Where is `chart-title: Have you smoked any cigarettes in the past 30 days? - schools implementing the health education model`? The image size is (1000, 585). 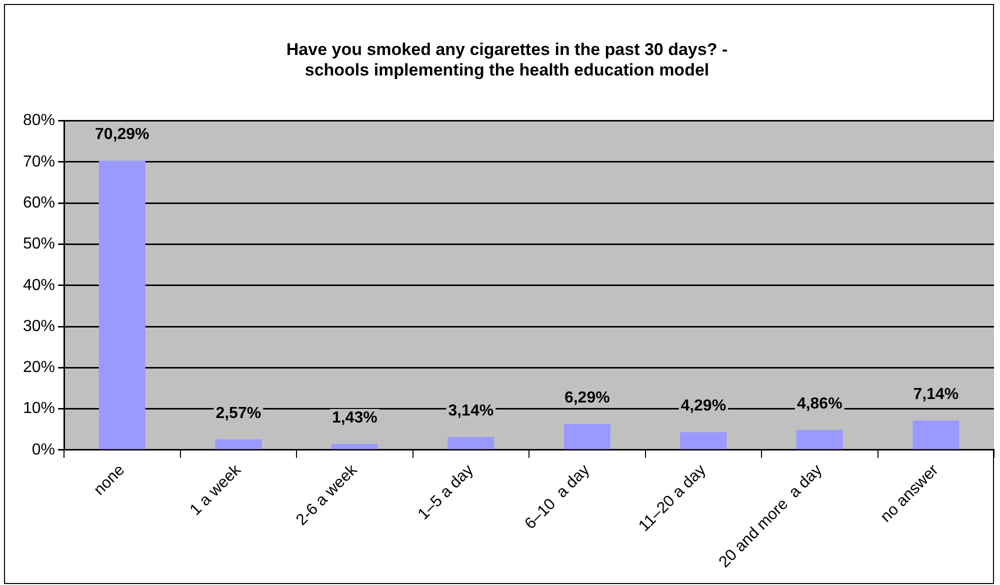 chart-title: Have you smoked any cigarettes in the past 30 days? - schools implementing the health education model is located at coordinates (507, 60).